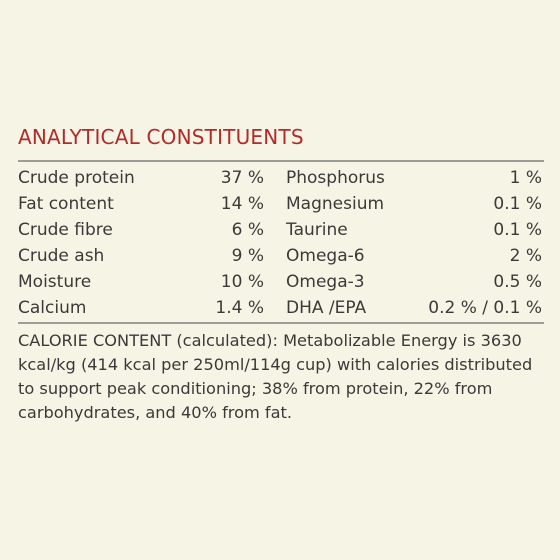 This screenshot has height=560, width=560. What do you see at coordinates (55, 282) in the screenshot?
I see `constituent-name: Moisture` at bounding box center [55, 282].